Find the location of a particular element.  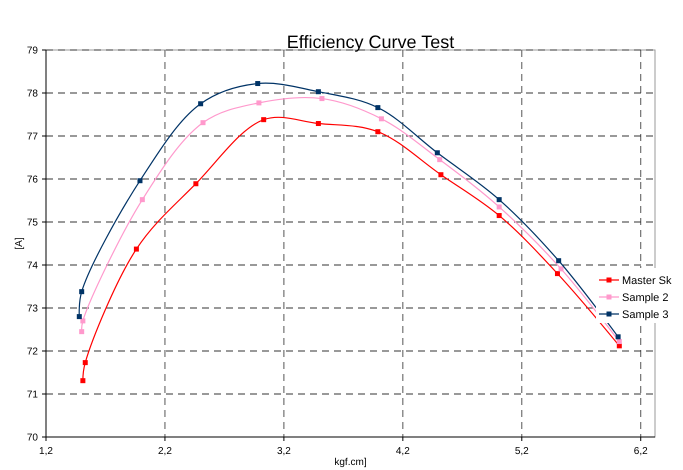

y-tick-label: 72 is located at coordinates (32, 352).